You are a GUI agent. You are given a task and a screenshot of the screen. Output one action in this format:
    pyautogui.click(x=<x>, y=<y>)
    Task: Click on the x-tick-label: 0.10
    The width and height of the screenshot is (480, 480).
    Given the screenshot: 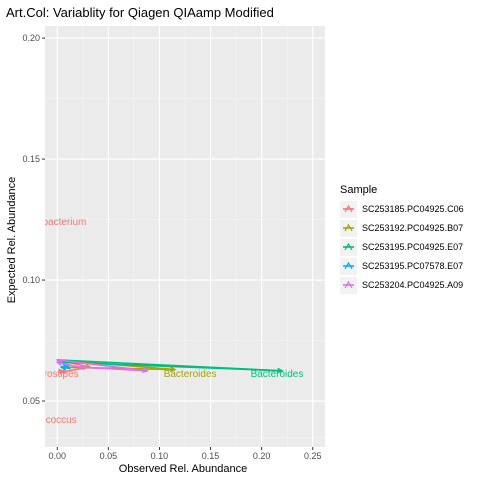 What is the action you would take?
    pyautogui.click(x=160, y=456)
    